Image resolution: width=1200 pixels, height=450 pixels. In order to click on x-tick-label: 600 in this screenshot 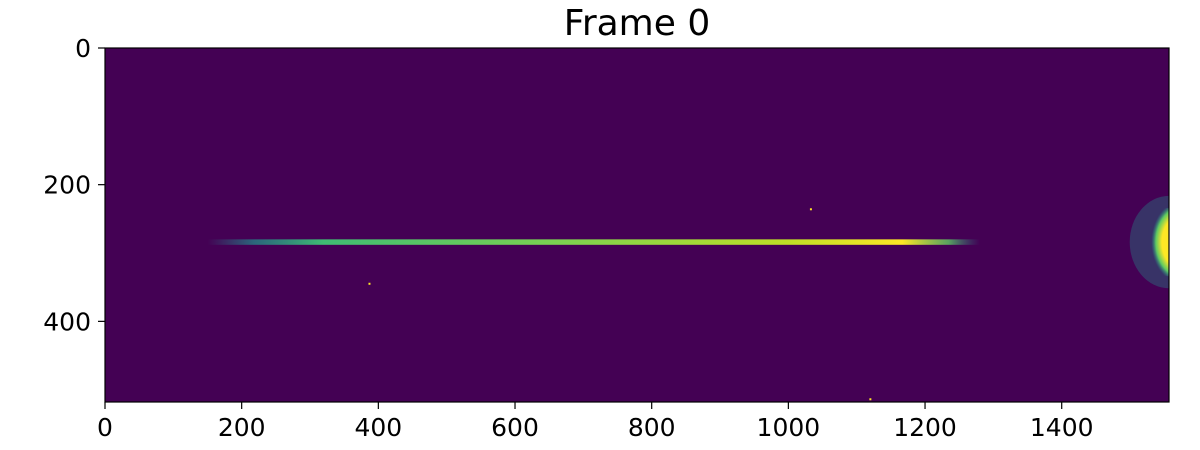, I will do `click(515, 427)`.